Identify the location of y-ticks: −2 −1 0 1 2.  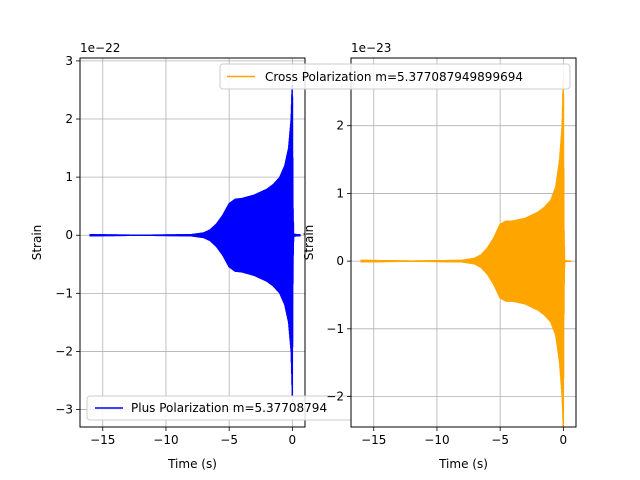
(338, 261).